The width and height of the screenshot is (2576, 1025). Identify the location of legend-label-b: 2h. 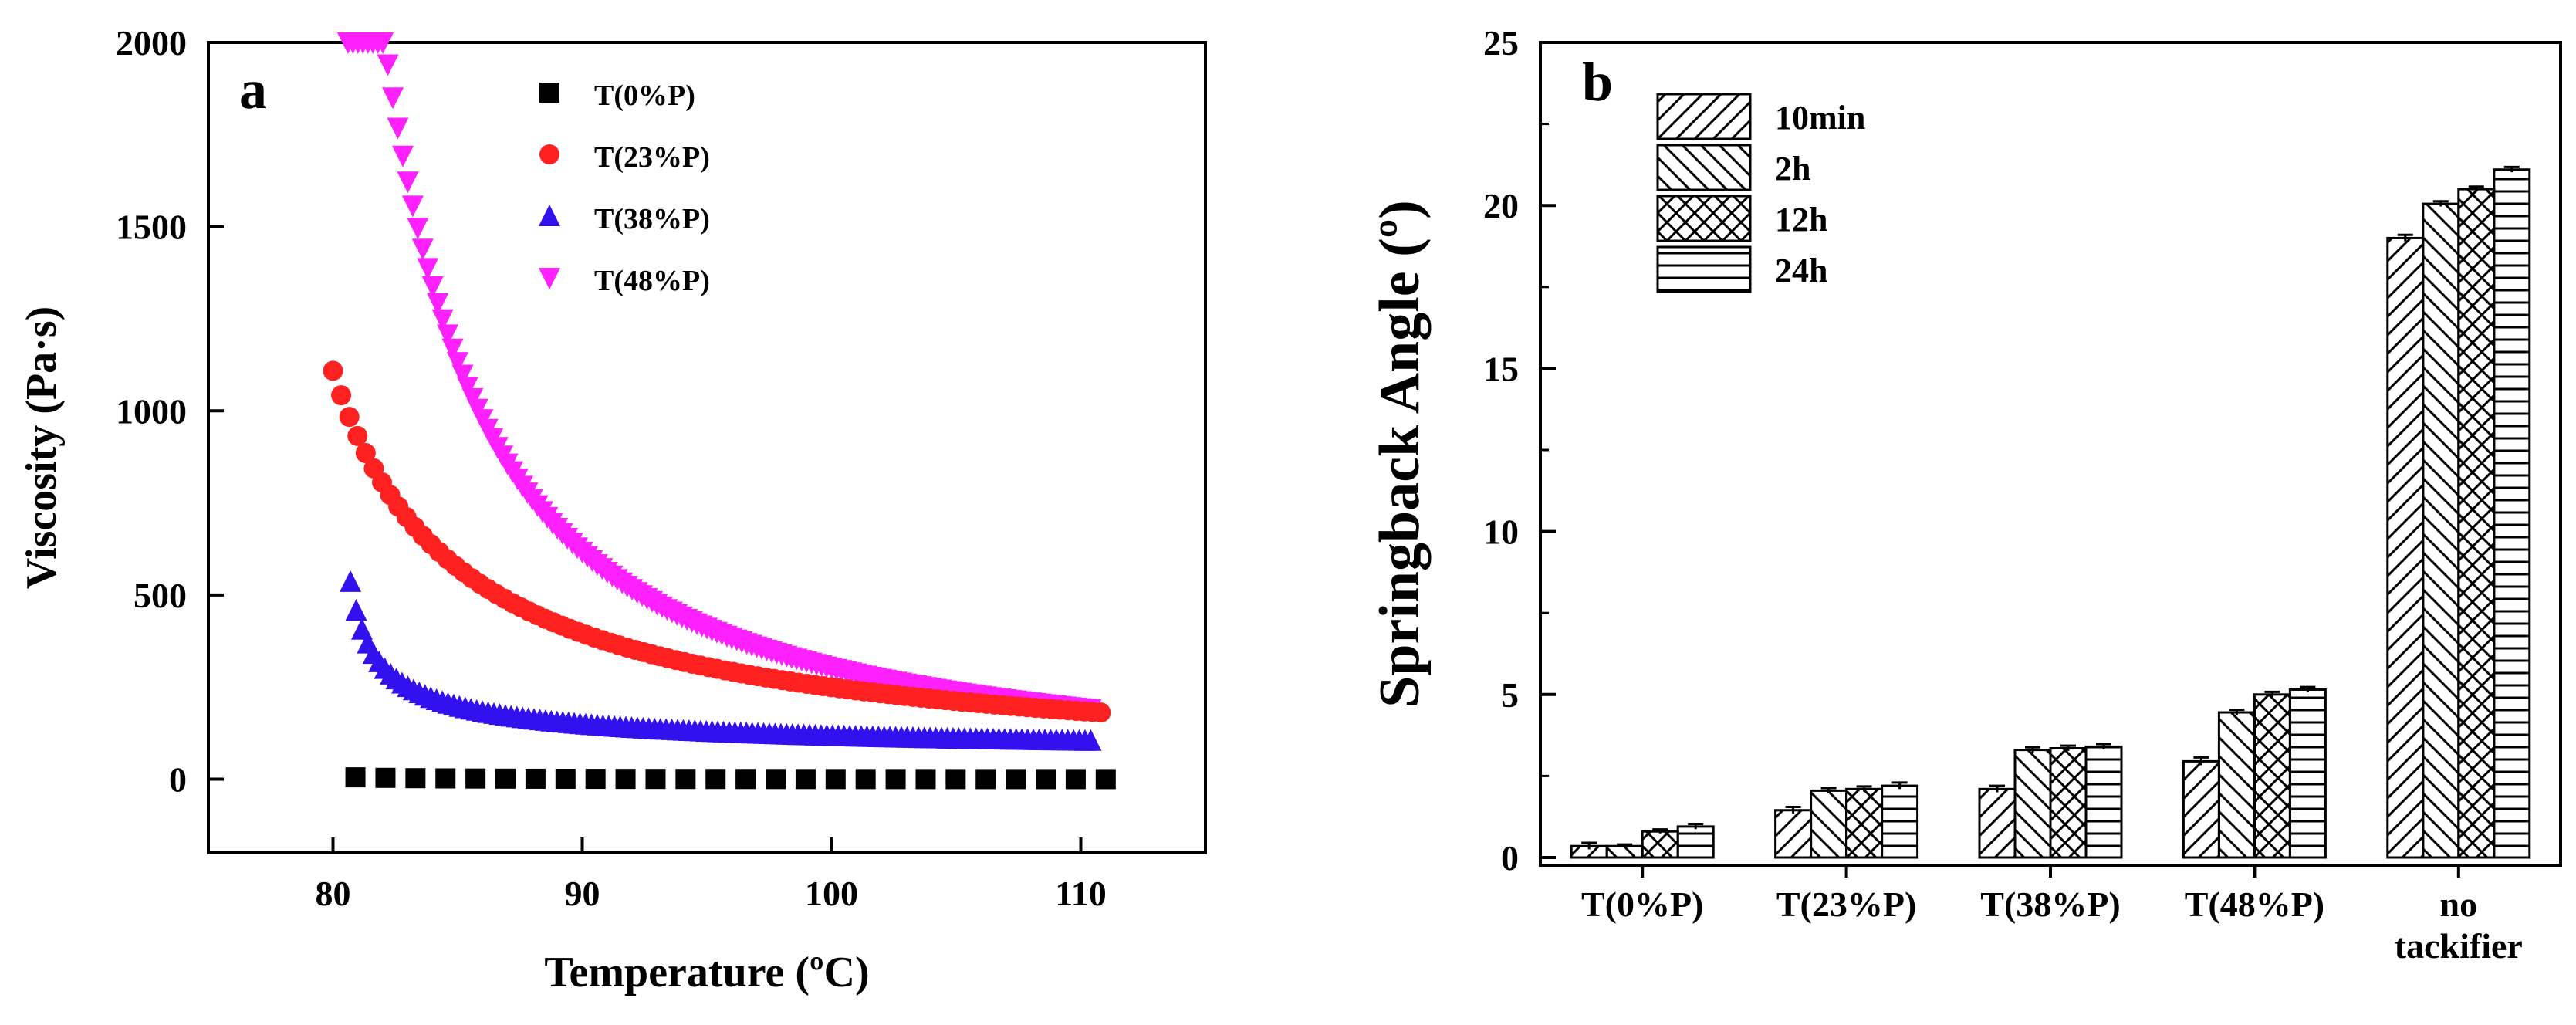
(1792, 169).